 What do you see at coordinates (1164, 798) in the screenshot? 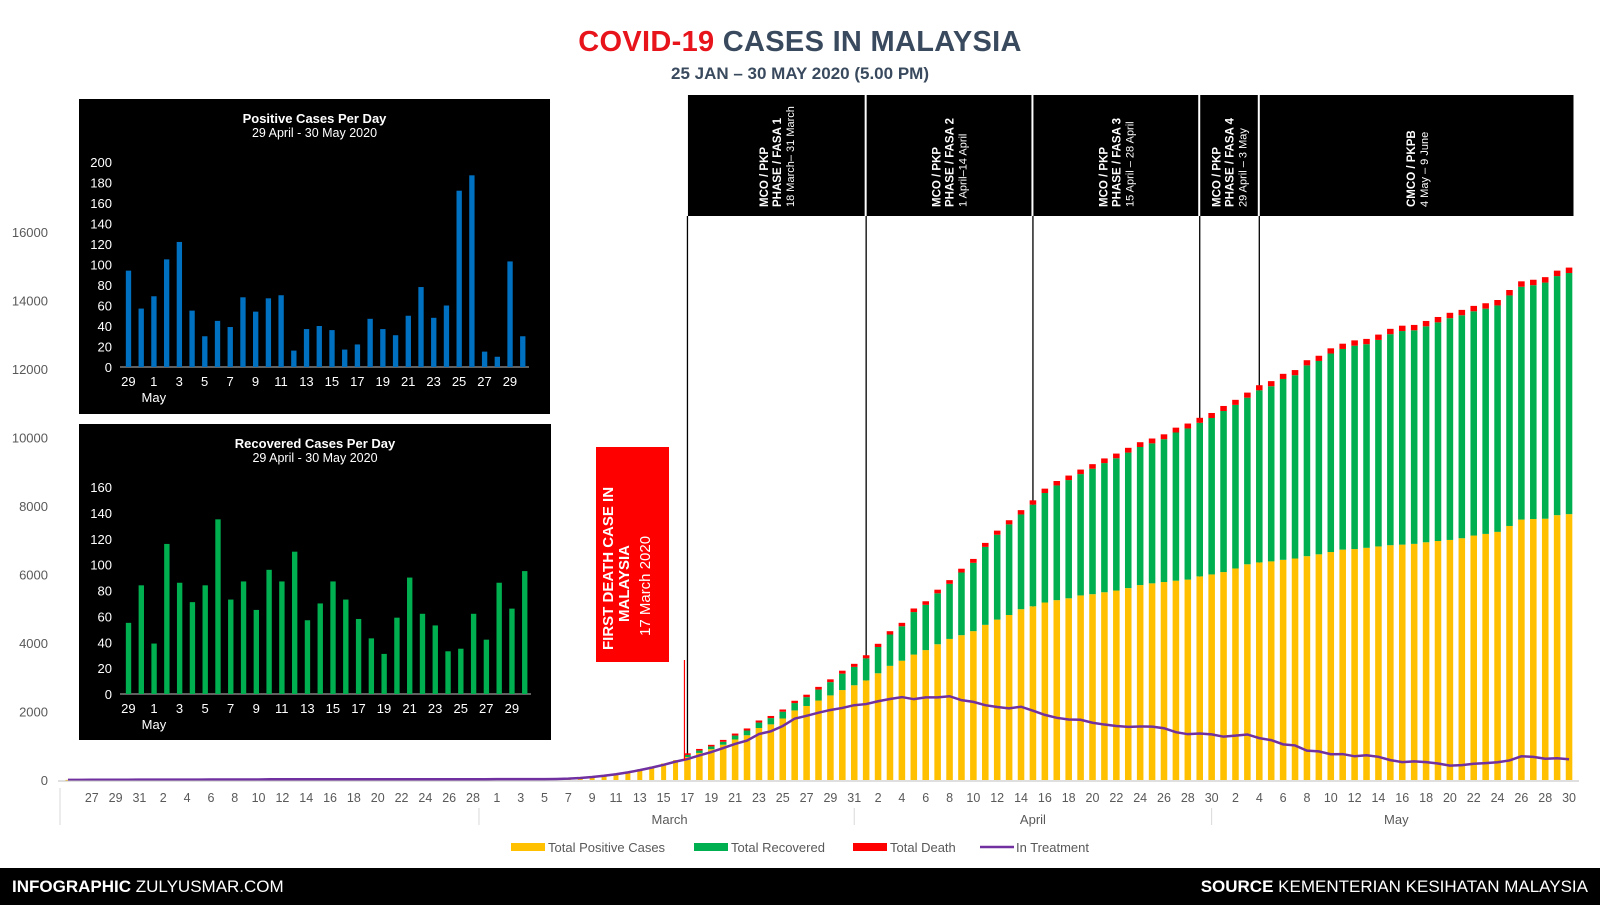
I see `x-tick-label: 26` at bounding box center [1164, 798].